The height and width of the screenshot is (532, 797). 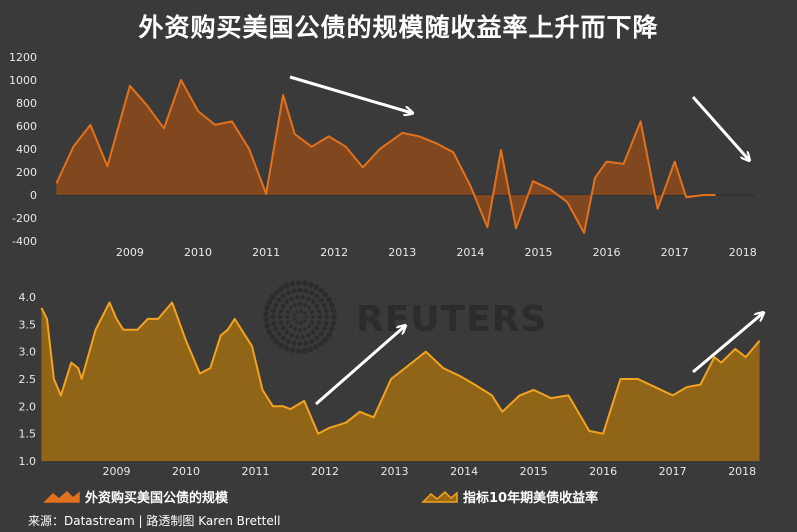 I want to click on bottom-x-tick-label: 2017, so click(x=673, y=471).